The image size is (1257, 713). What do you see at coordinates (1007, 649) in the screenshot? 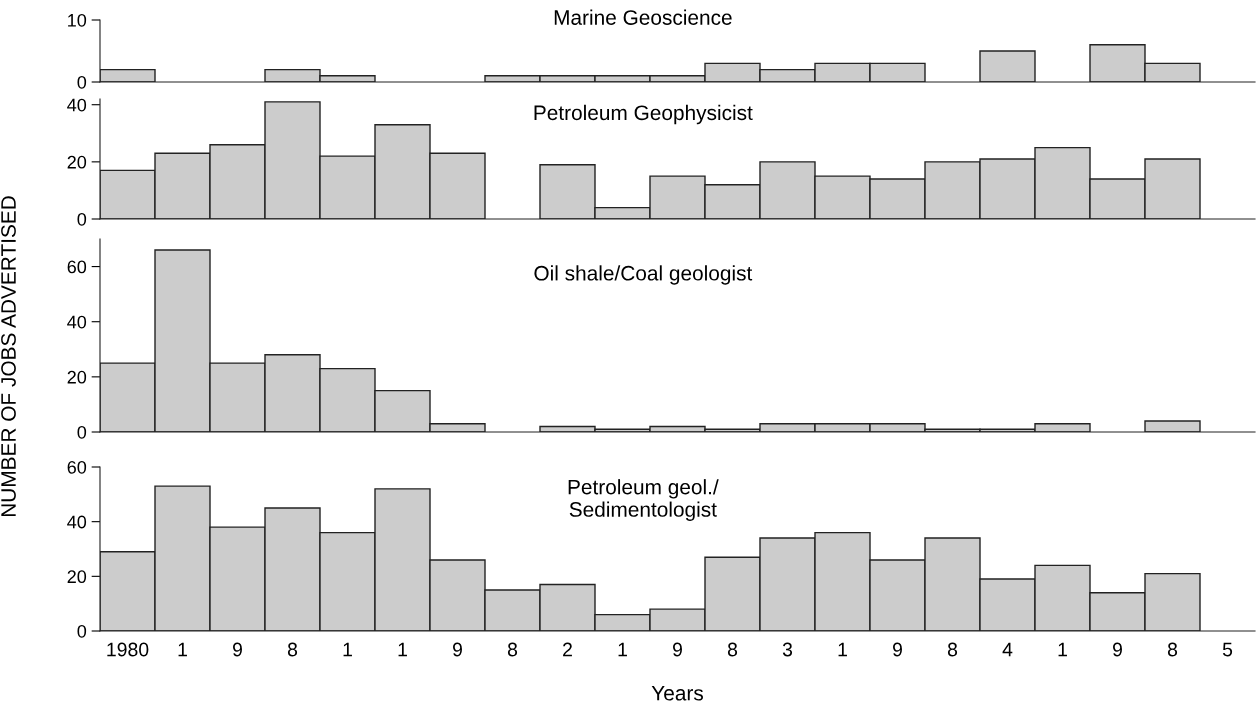
I see `x-tick-label: 4` at bounding box center [1007, 649].